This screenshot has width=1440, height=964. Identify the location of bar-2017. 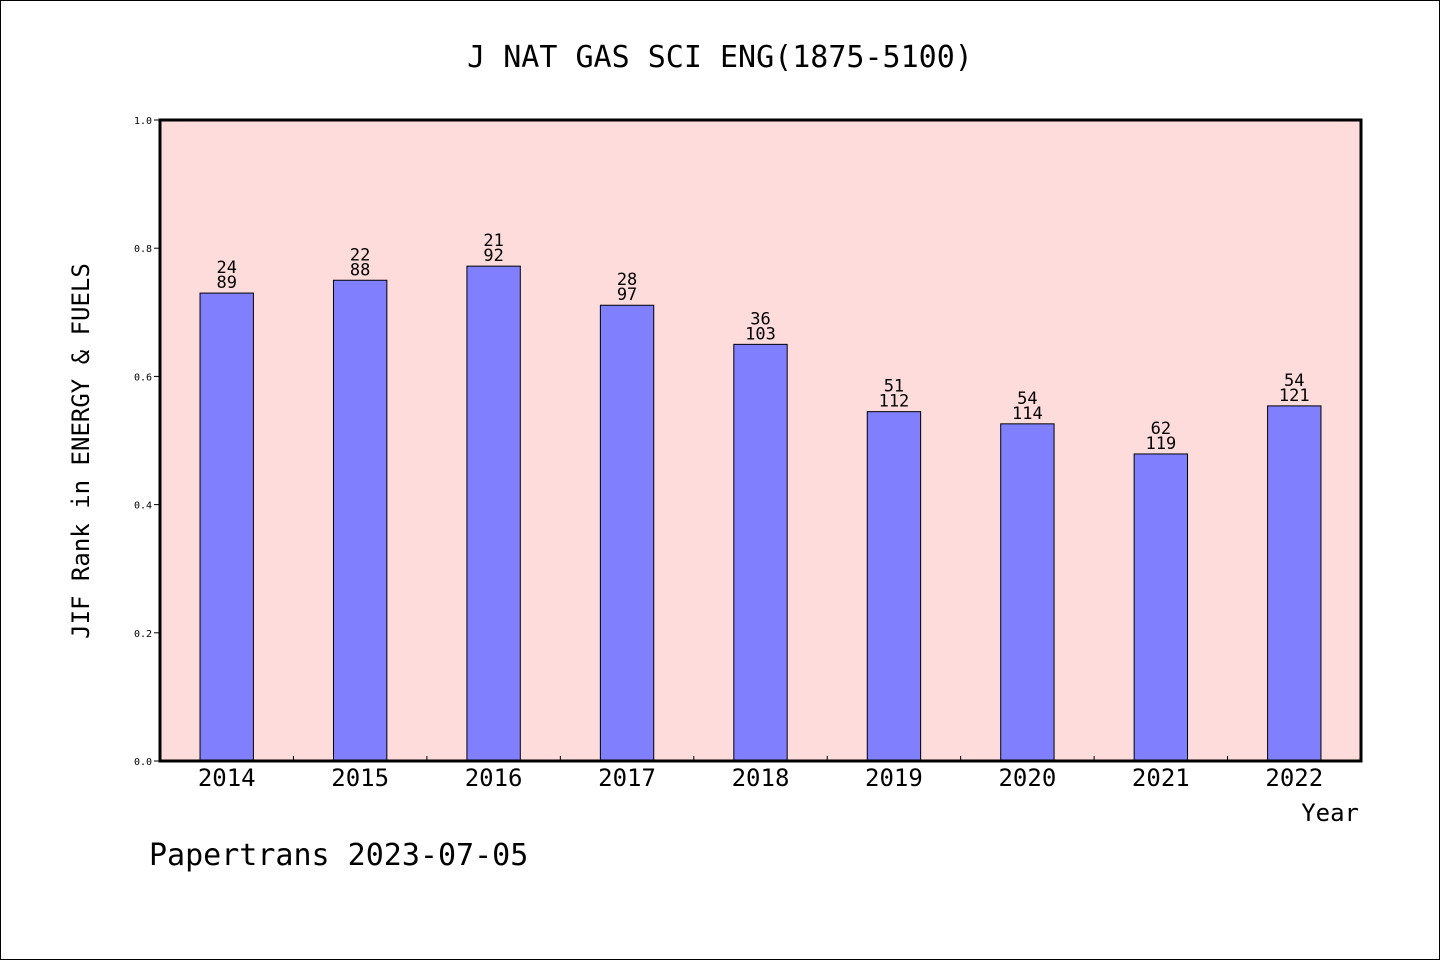
(627, 533).